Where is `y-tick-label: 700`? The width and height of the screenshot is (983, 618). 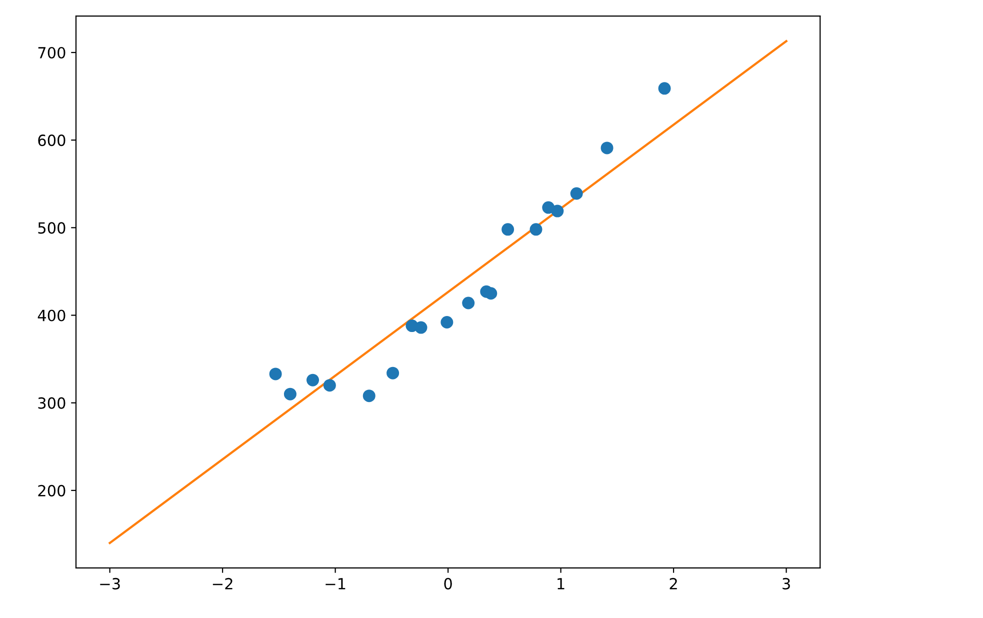
y-tick-label: 700 is located at coordinates (52, 52).